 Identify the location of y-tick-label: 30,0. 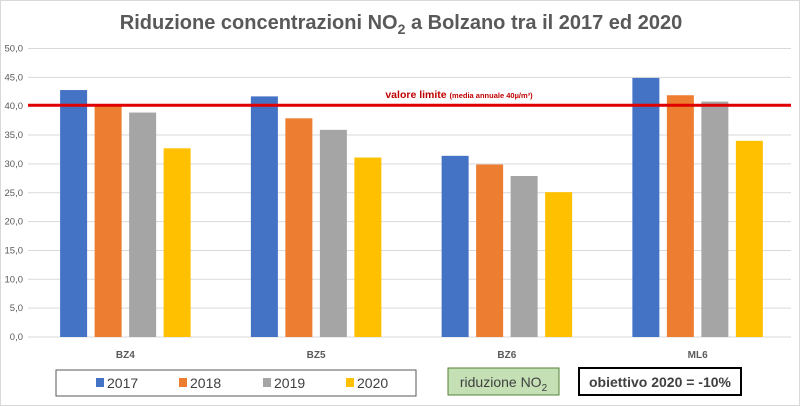
(14, 164).